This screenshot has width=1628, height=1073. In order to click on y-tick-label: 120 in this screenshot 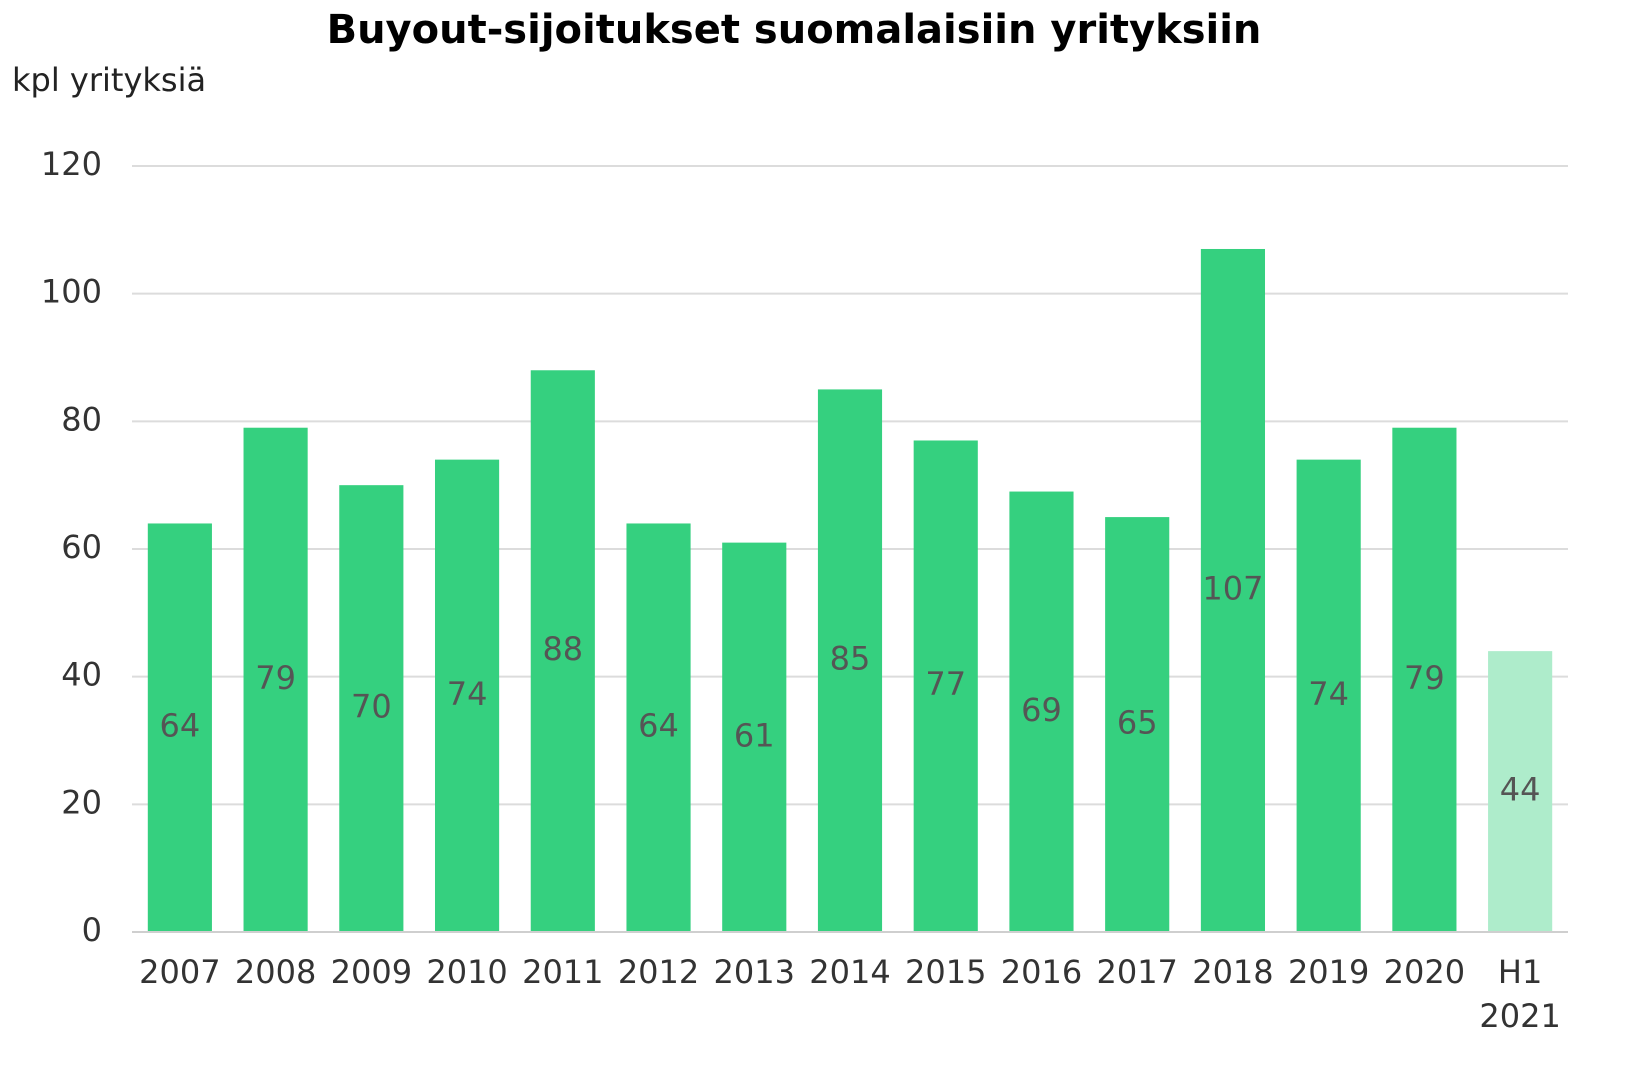, I will do `click(71, 164)`.